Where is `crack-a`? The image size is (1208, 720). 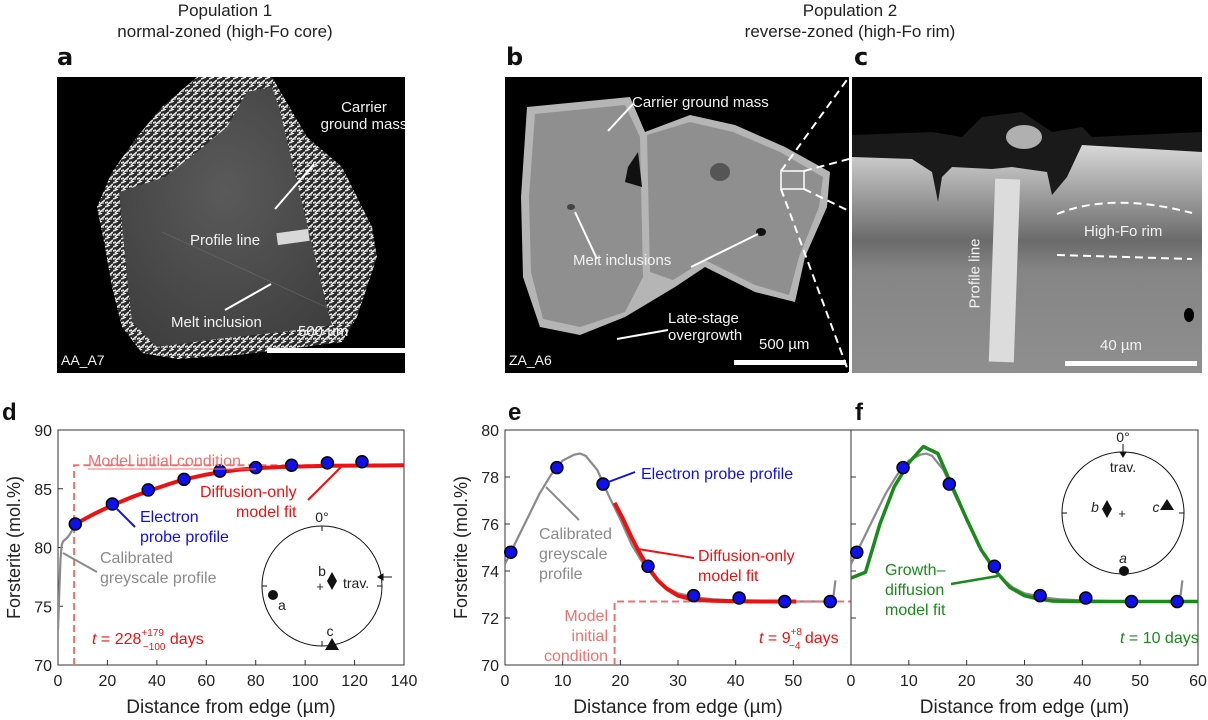 crack-a is located at coordinates (249, 272).